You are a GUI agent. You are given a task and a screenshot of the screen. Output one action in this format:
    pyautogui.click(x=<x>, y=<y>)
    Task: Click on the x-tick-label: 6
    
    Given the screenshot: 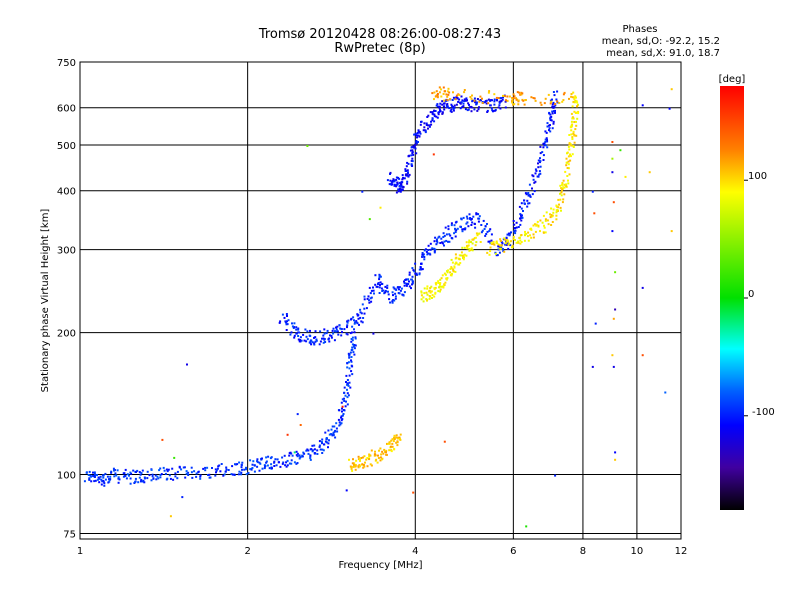 What is the action you would take?
    pyautogui.click(x=513, y=551)
    